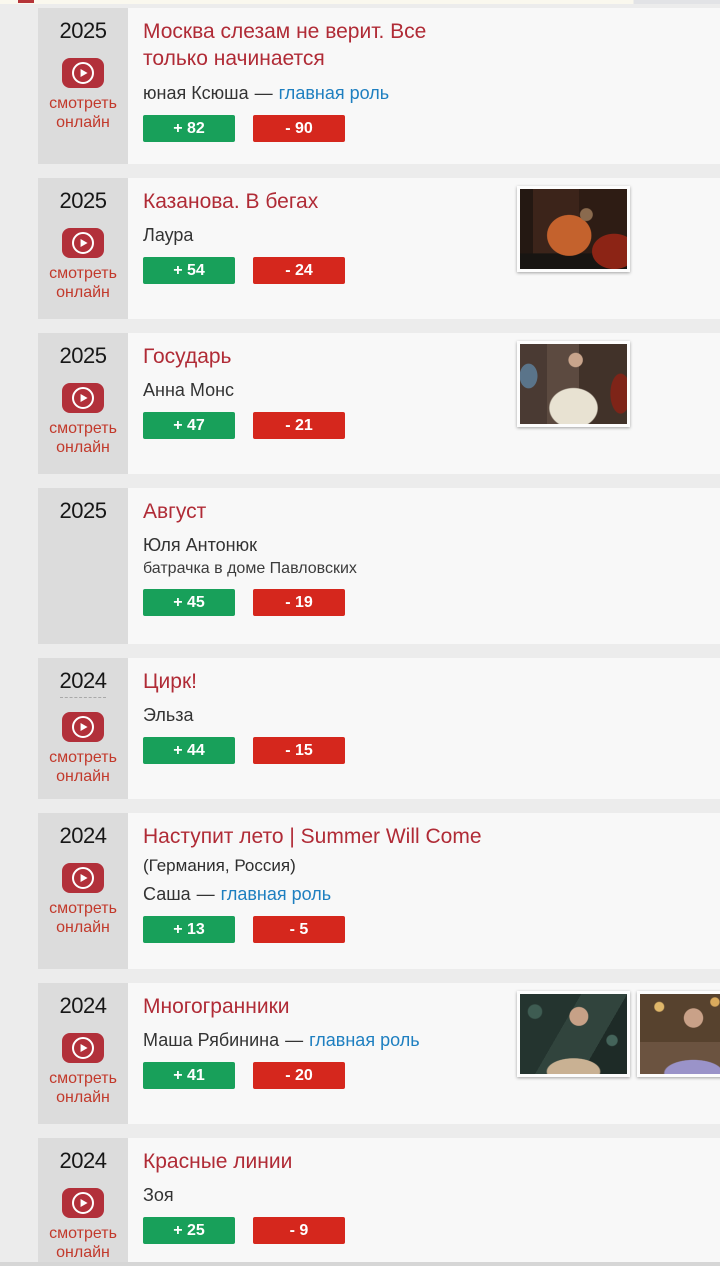 This screenshot has width=720, height=1266. Describe the element at coordinates (431, 1231) in the screenshot. I see `vote-buttons: + 25 - 9` at that location.